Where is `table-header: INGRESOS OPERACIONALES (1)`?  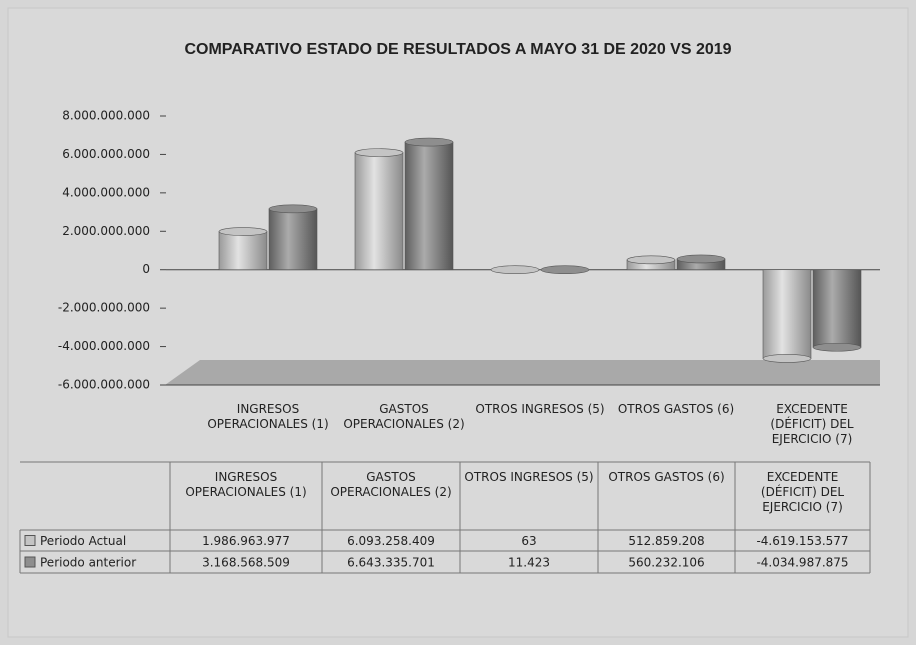 table-header: INGRESOS OPERACIONALES (1) is located at coordinates (246, 484).